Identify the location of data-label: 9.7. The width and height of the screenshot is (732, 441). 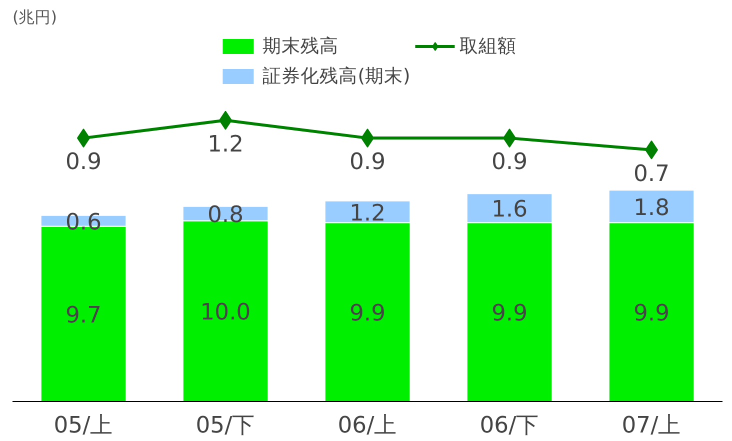
(83, 315).